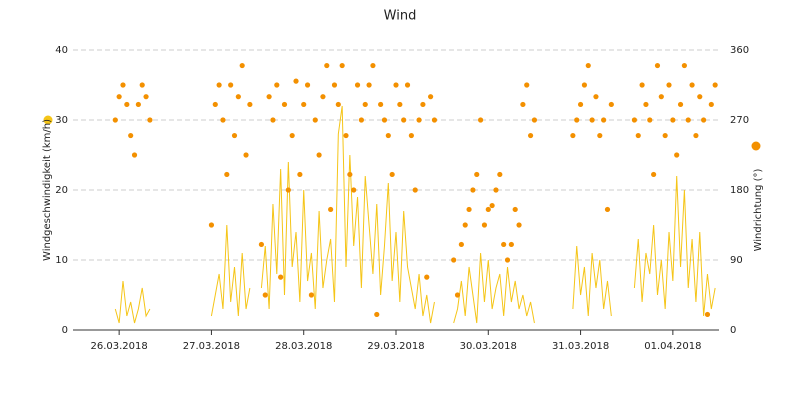 The width and height of the screenshot is (800, 400). I want to click on x-tick-label: 28.03.2018, so click(303, 346).